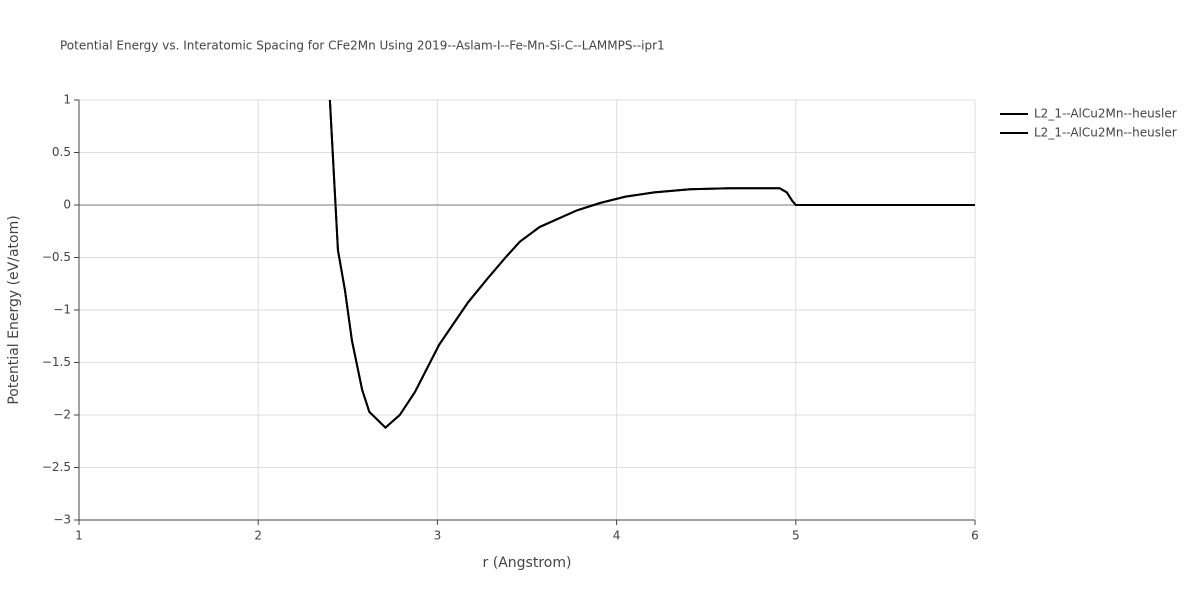 This screenshot has width=1200, height=600. What do you see at coordinates (56, 467) in the screenshot?
I see `y-tick-label: −2.5` at bounding box center [56, 467].